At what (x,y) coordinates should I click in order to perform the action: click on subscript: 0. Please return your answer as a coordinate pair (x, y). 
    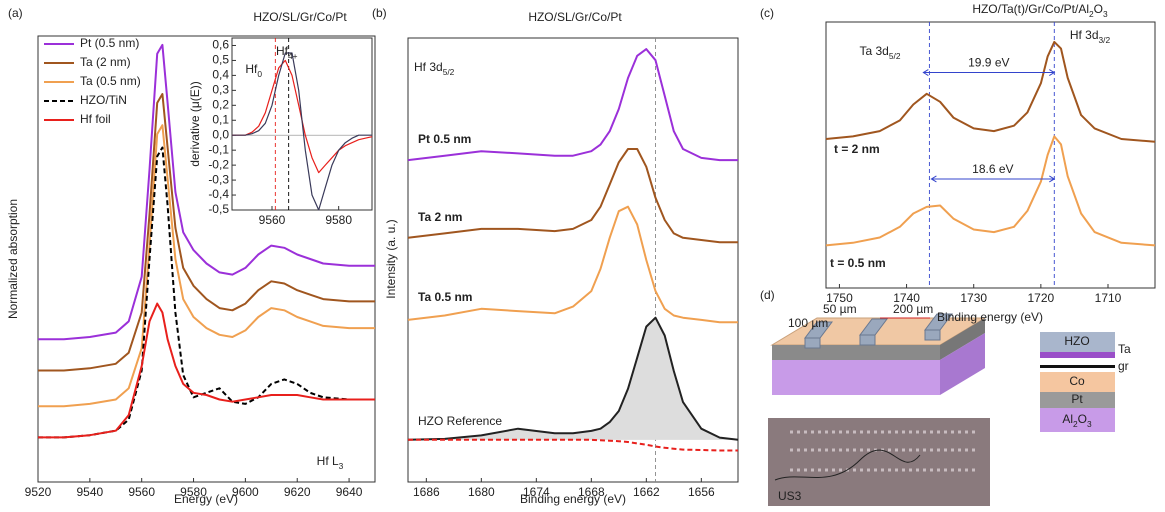
    Looking at the image, I should click on (259, 74).